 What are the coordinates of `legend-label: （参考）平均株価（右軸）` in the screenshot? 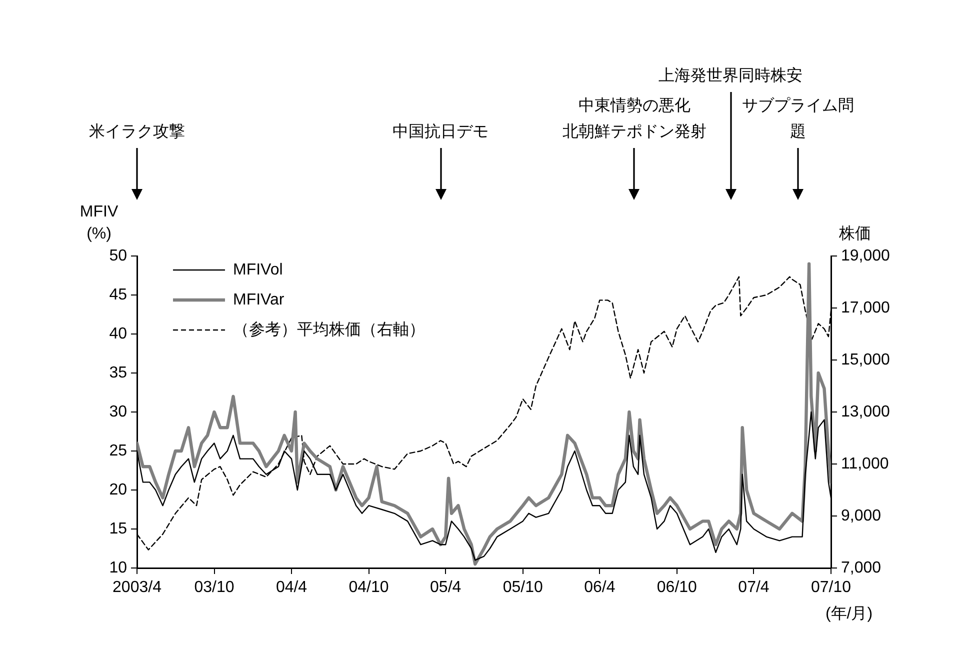 It's located at (329, 329).